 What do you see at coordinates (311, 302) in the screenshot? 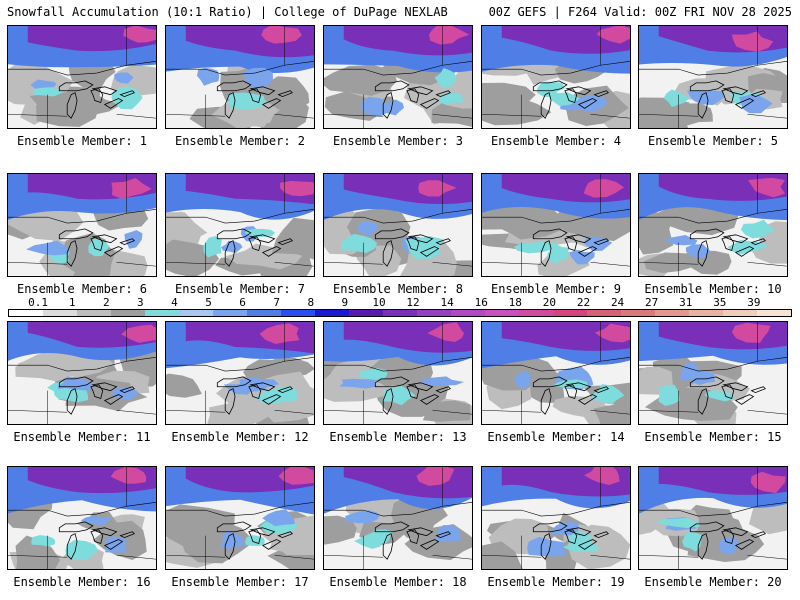
I see `legend-label: 8` at bounding box center [311, 302].